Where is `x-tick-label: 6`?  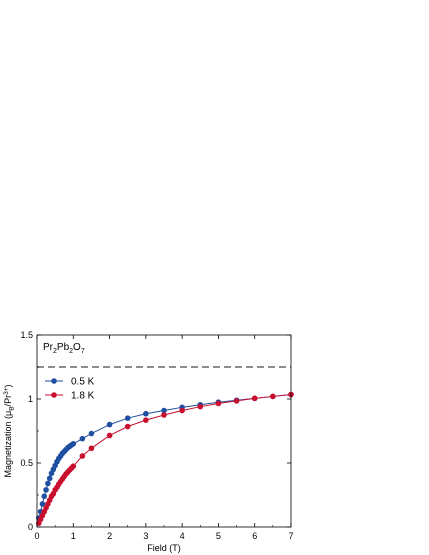
x-tick-label: 6 is located at coordinates (254, 536).